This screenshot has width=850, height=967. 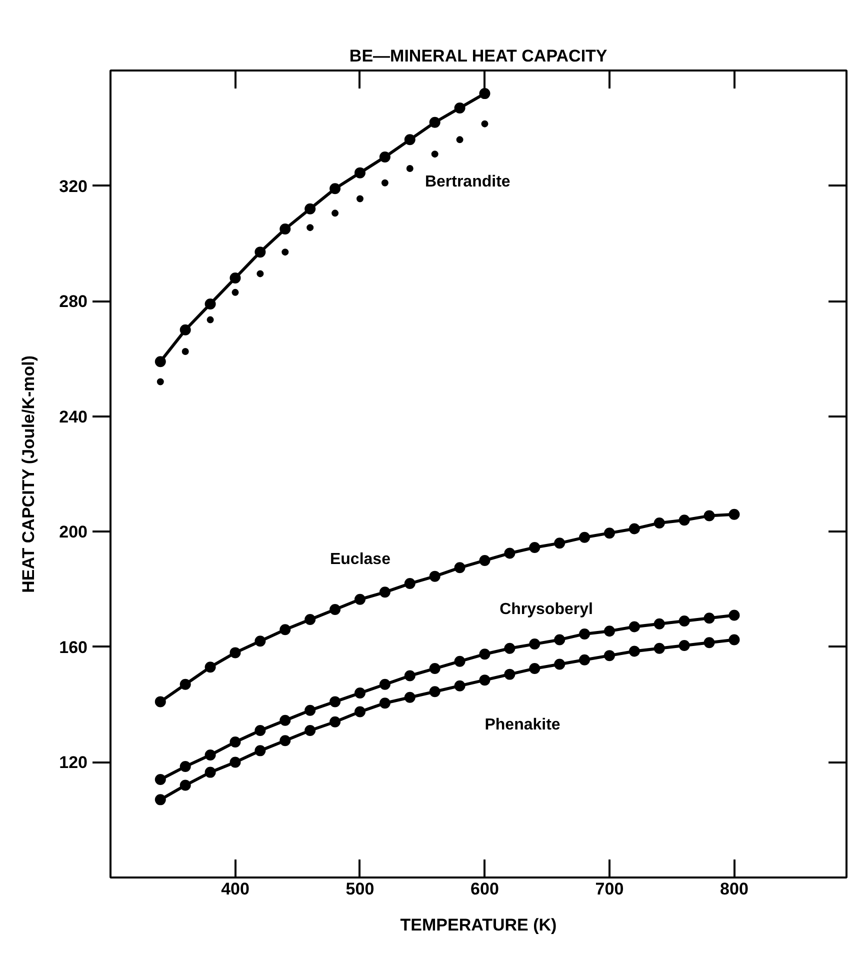 What do you see at coordinates (522, 725) in the screenshot?
I see `series-label: Phenakite` at bounding box center [522, 725].